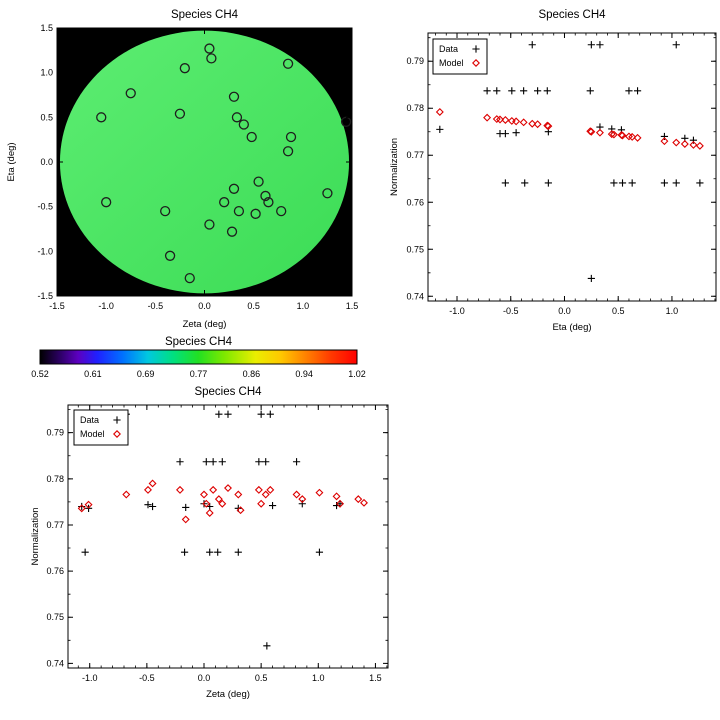  What do you see at coordinates (198, 357) in the screenshot?
I see `colorbar: 0.52 0.61 0.69 0.77 0.86 0.94 1.02 Species CH4` at bounding box center [198, 357].